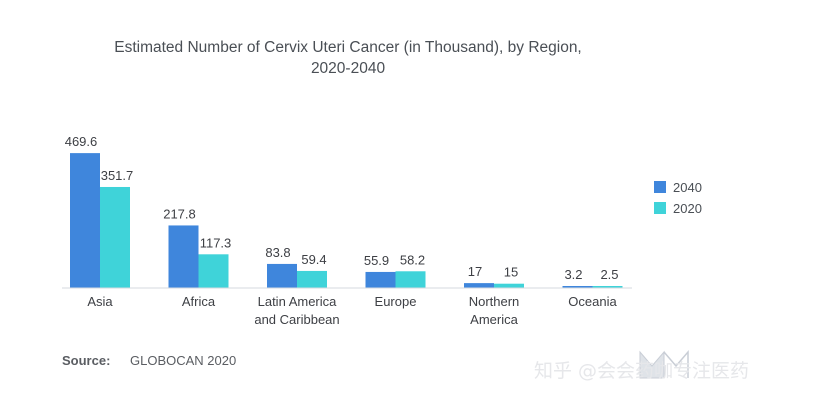 The image size is (830, 400). I want to click on data-label: 83.8, so click(277, 252).